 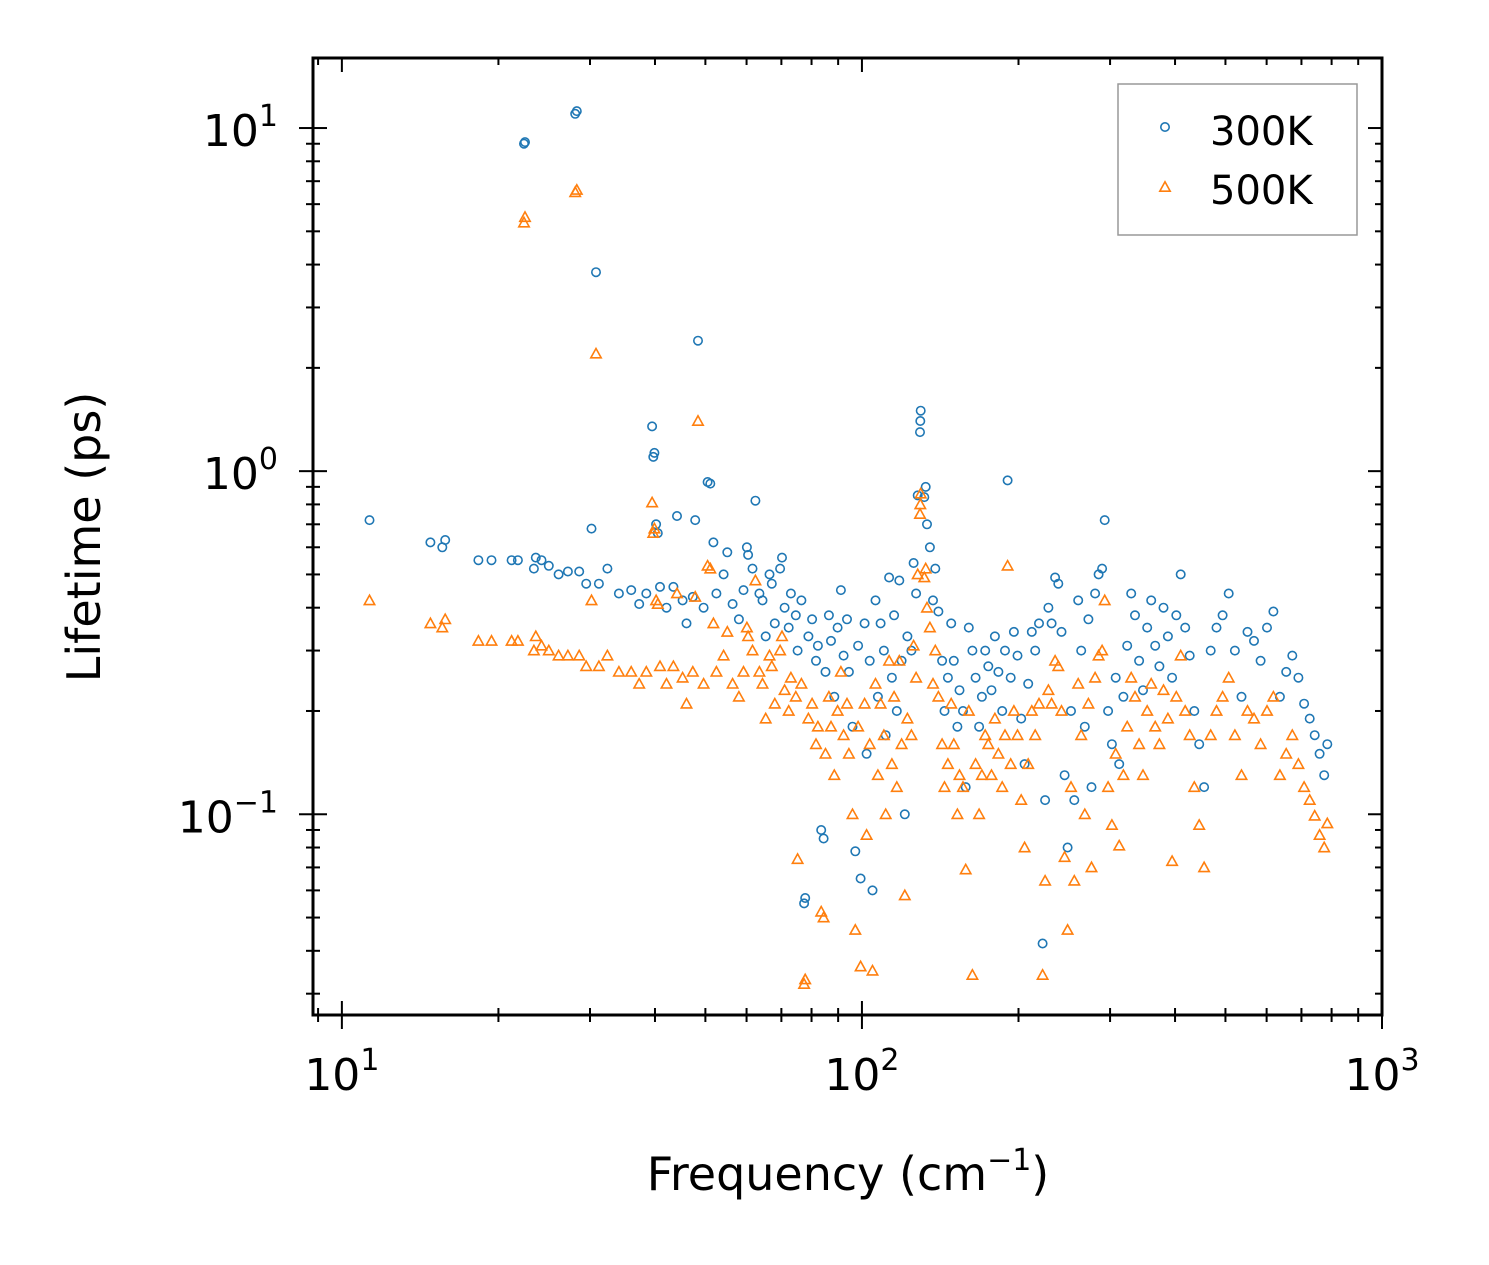 I want to click on x-tick-label: 102, so click(x=861, y=1072).